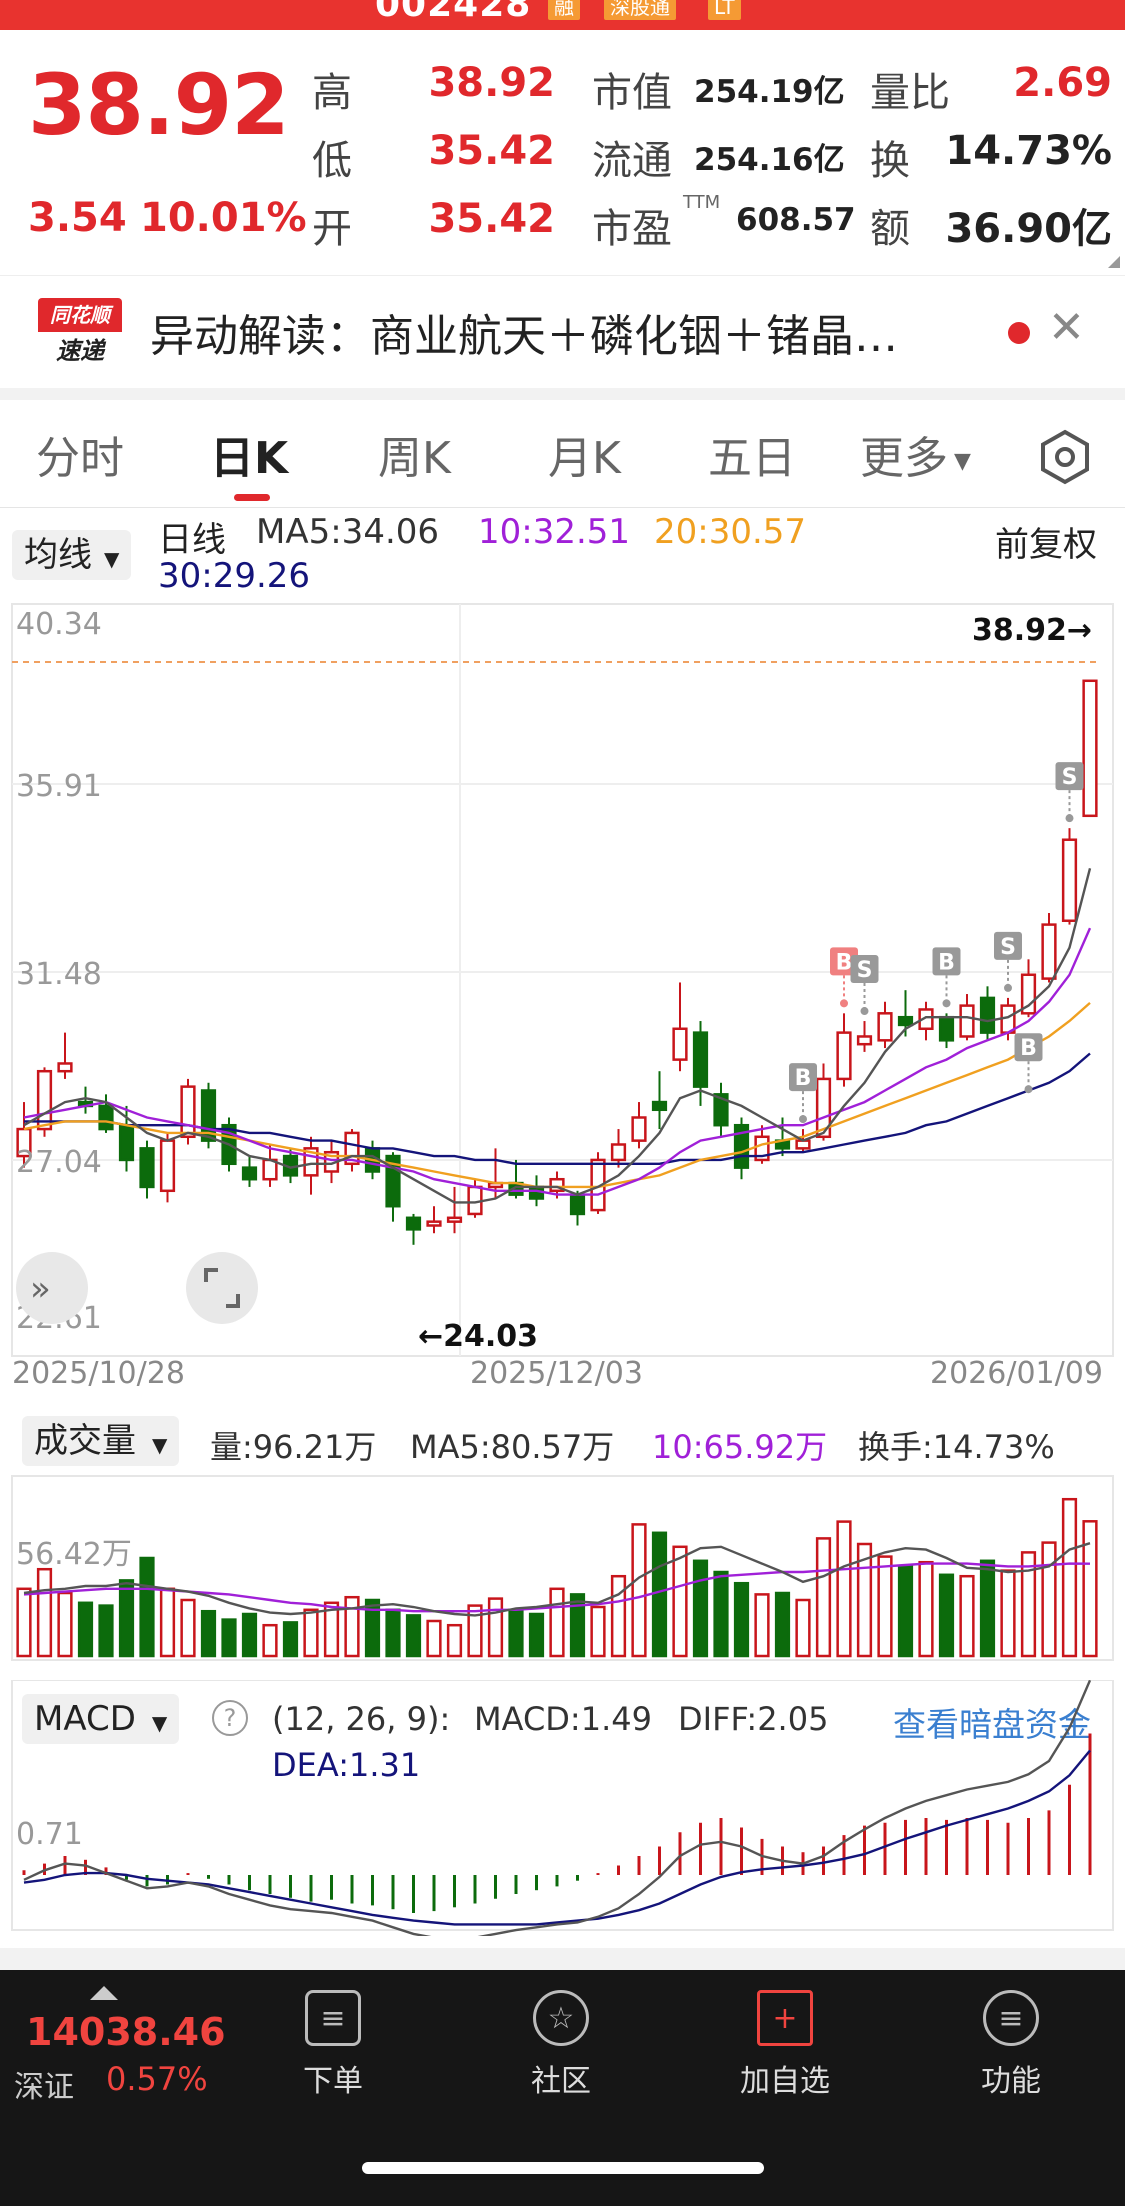  I want to click on connect-tag: 深股通, so click(640, 10).